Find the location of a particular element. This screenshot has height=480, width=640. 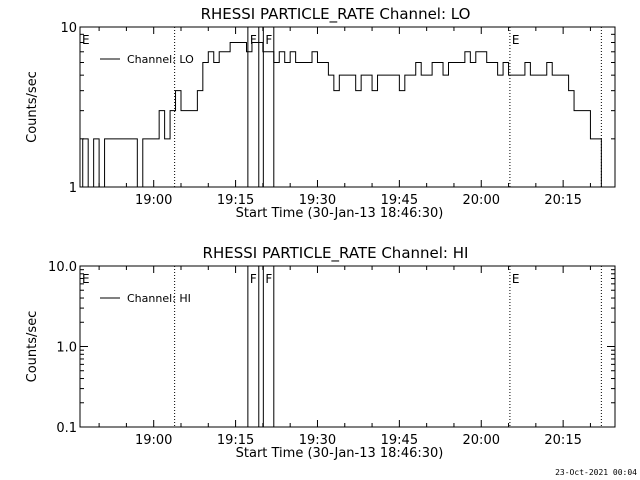

chart-title: RHESSI PARTICLE_RATE Channel: HI is located at coordinates (336, 253).